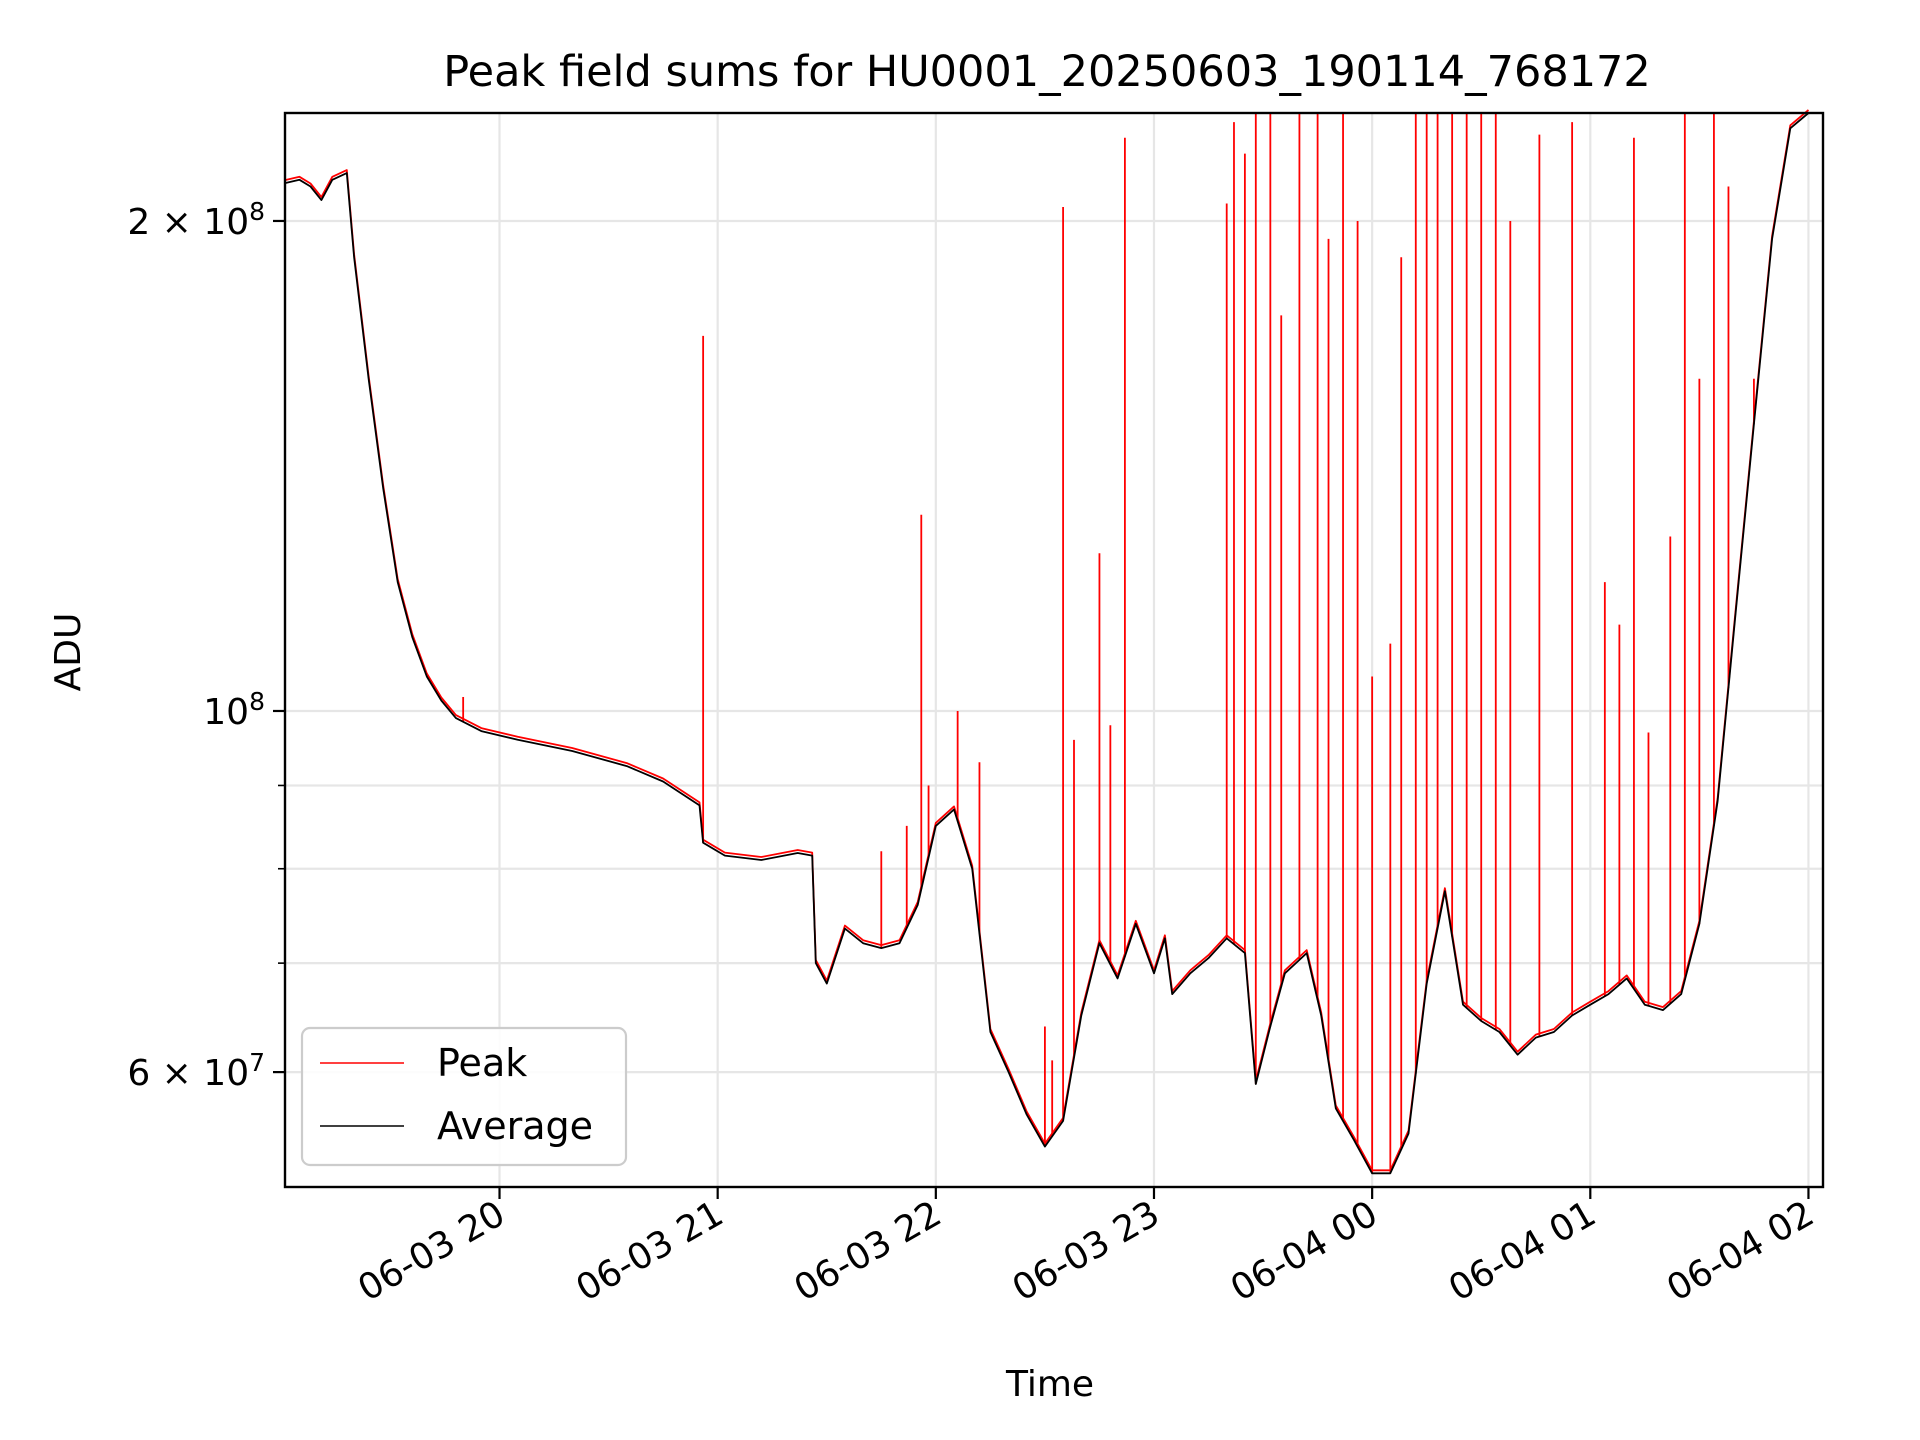 This screenshot has height=1440, width=1920. What do you see at coordinates (257, 211) in the screenshot?
I see `y-tick-label-exponent-2: 8` at bounding box center [257, 211].